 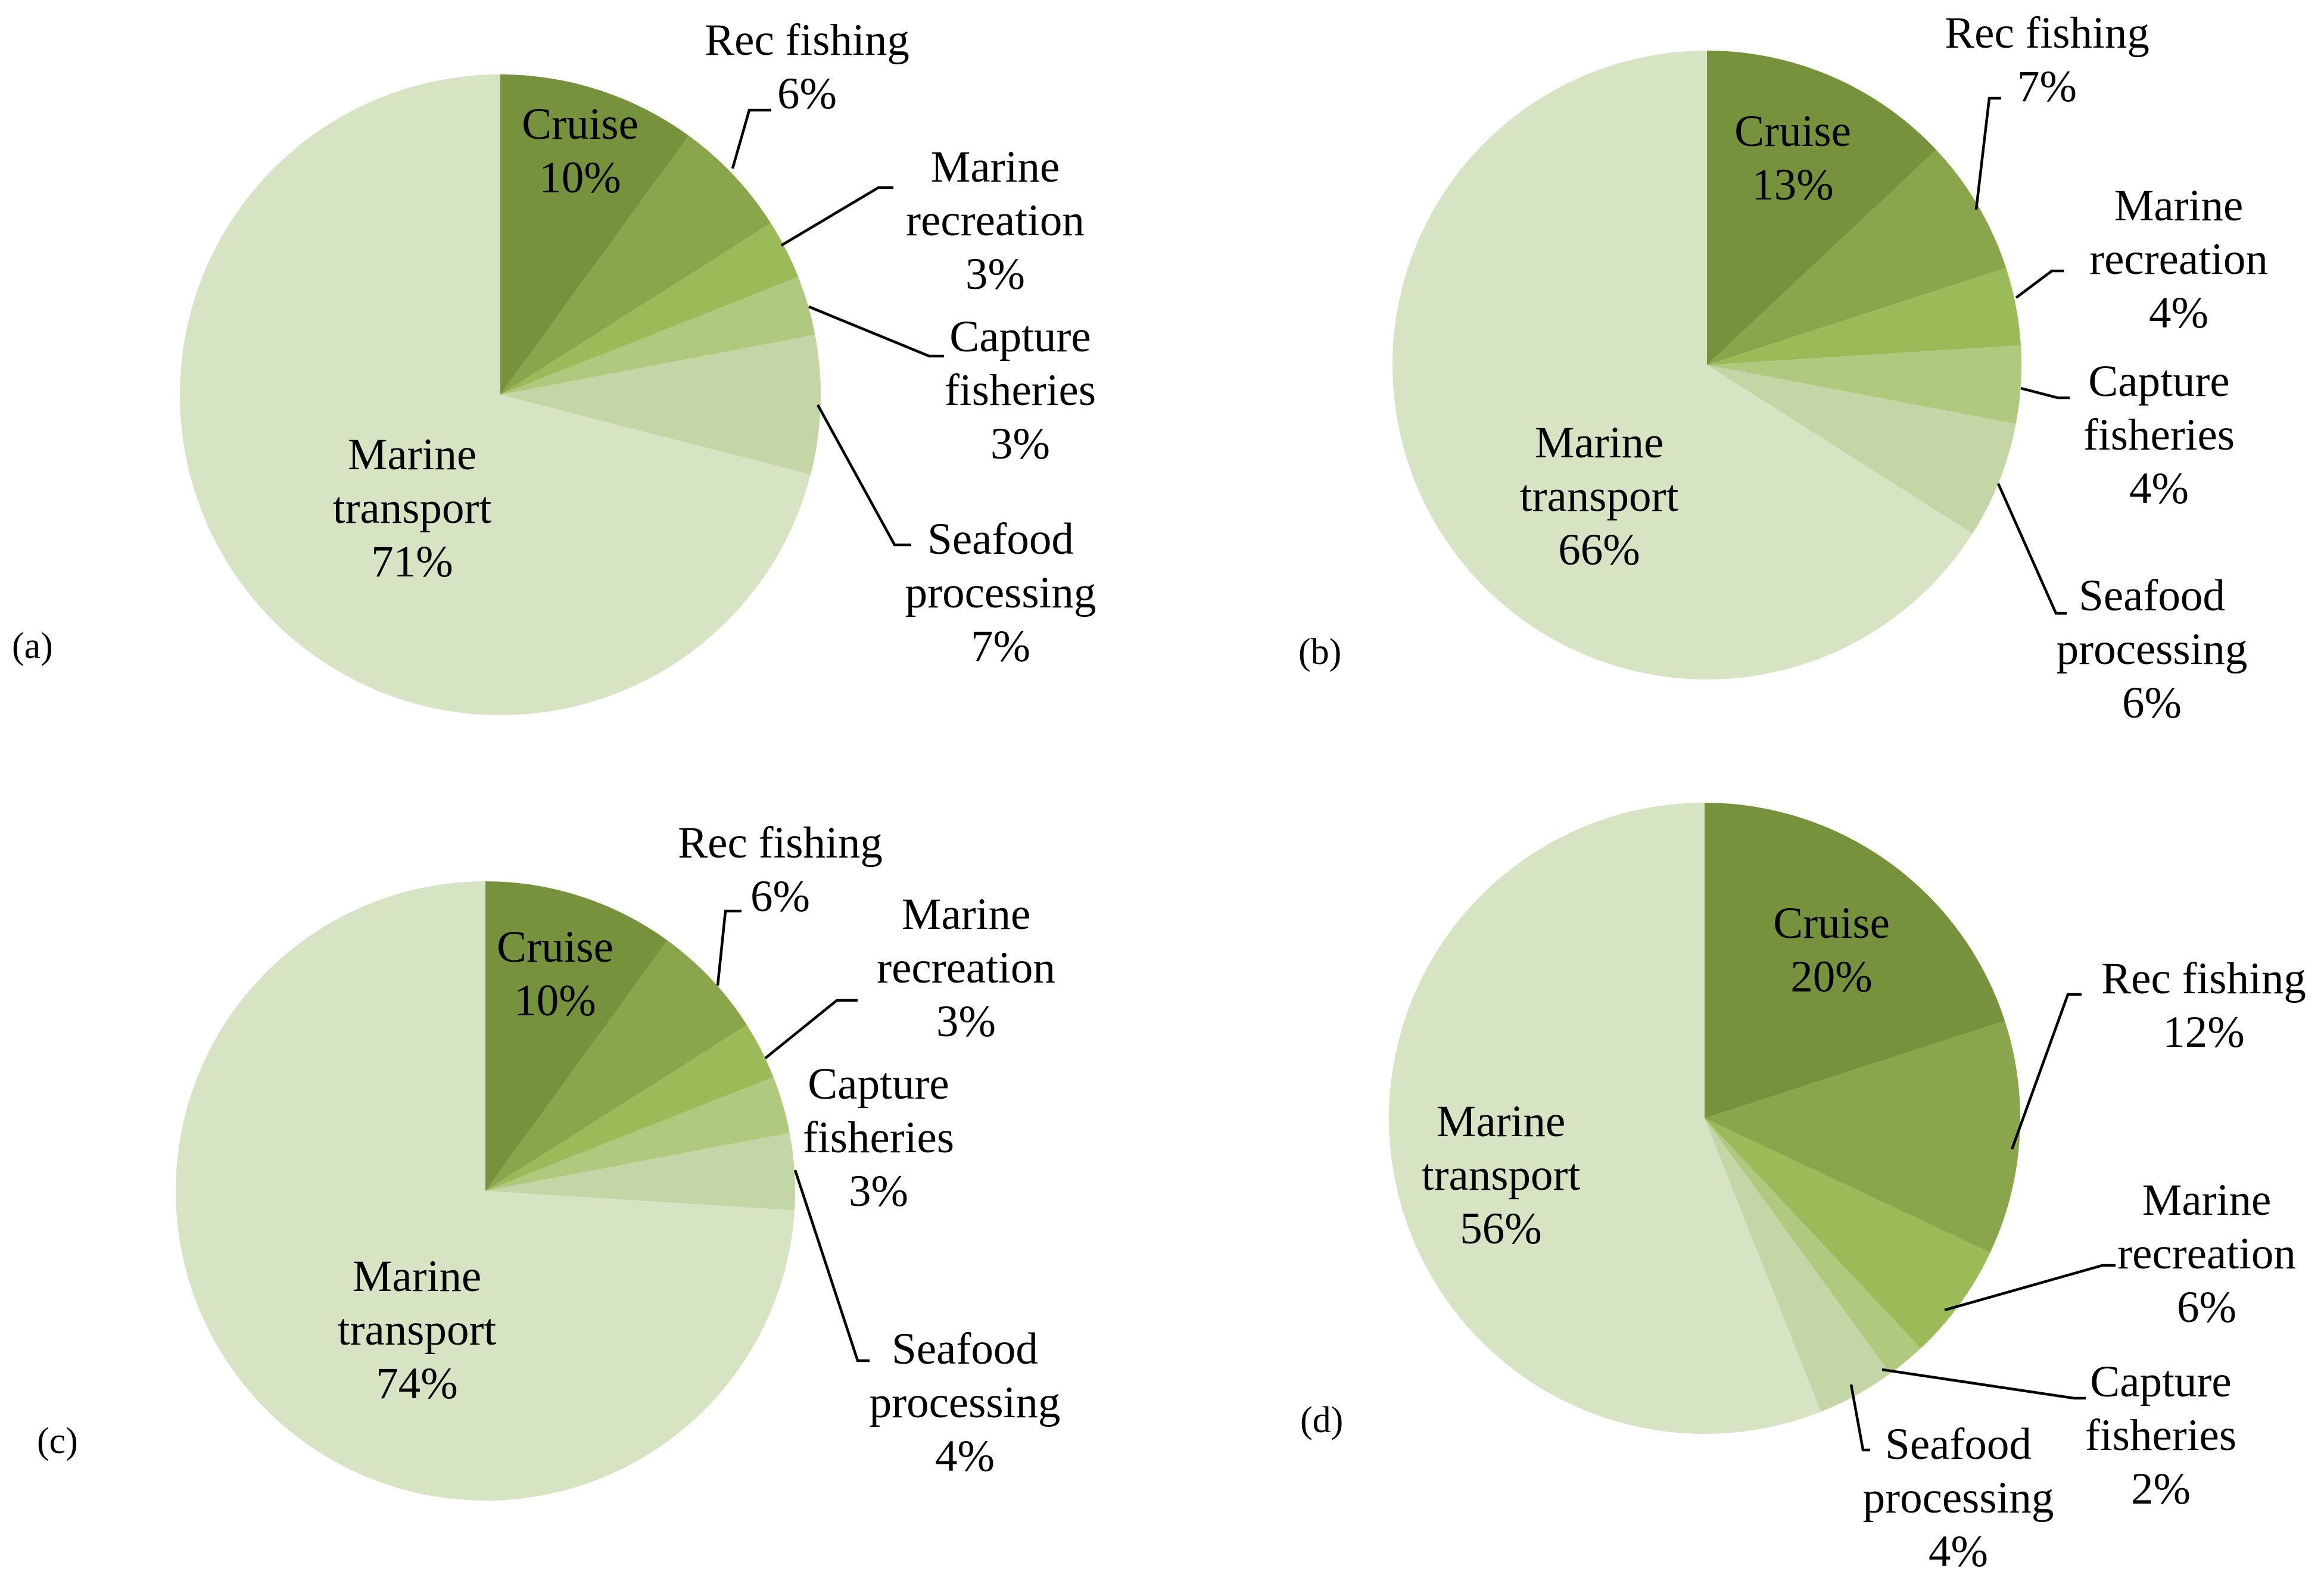 I want to click on data-label-line: 66%, so click(x=1599, y=550).